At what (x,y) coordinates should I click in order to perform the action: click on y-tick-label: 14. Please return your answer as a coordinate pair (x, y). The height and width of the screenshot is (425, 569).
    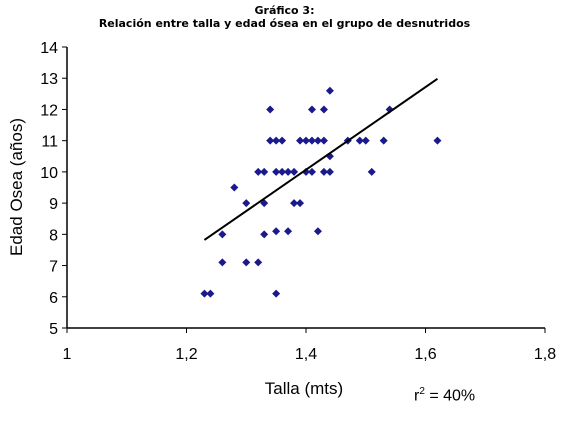
    Looking at the image, I should click on (49, 48).